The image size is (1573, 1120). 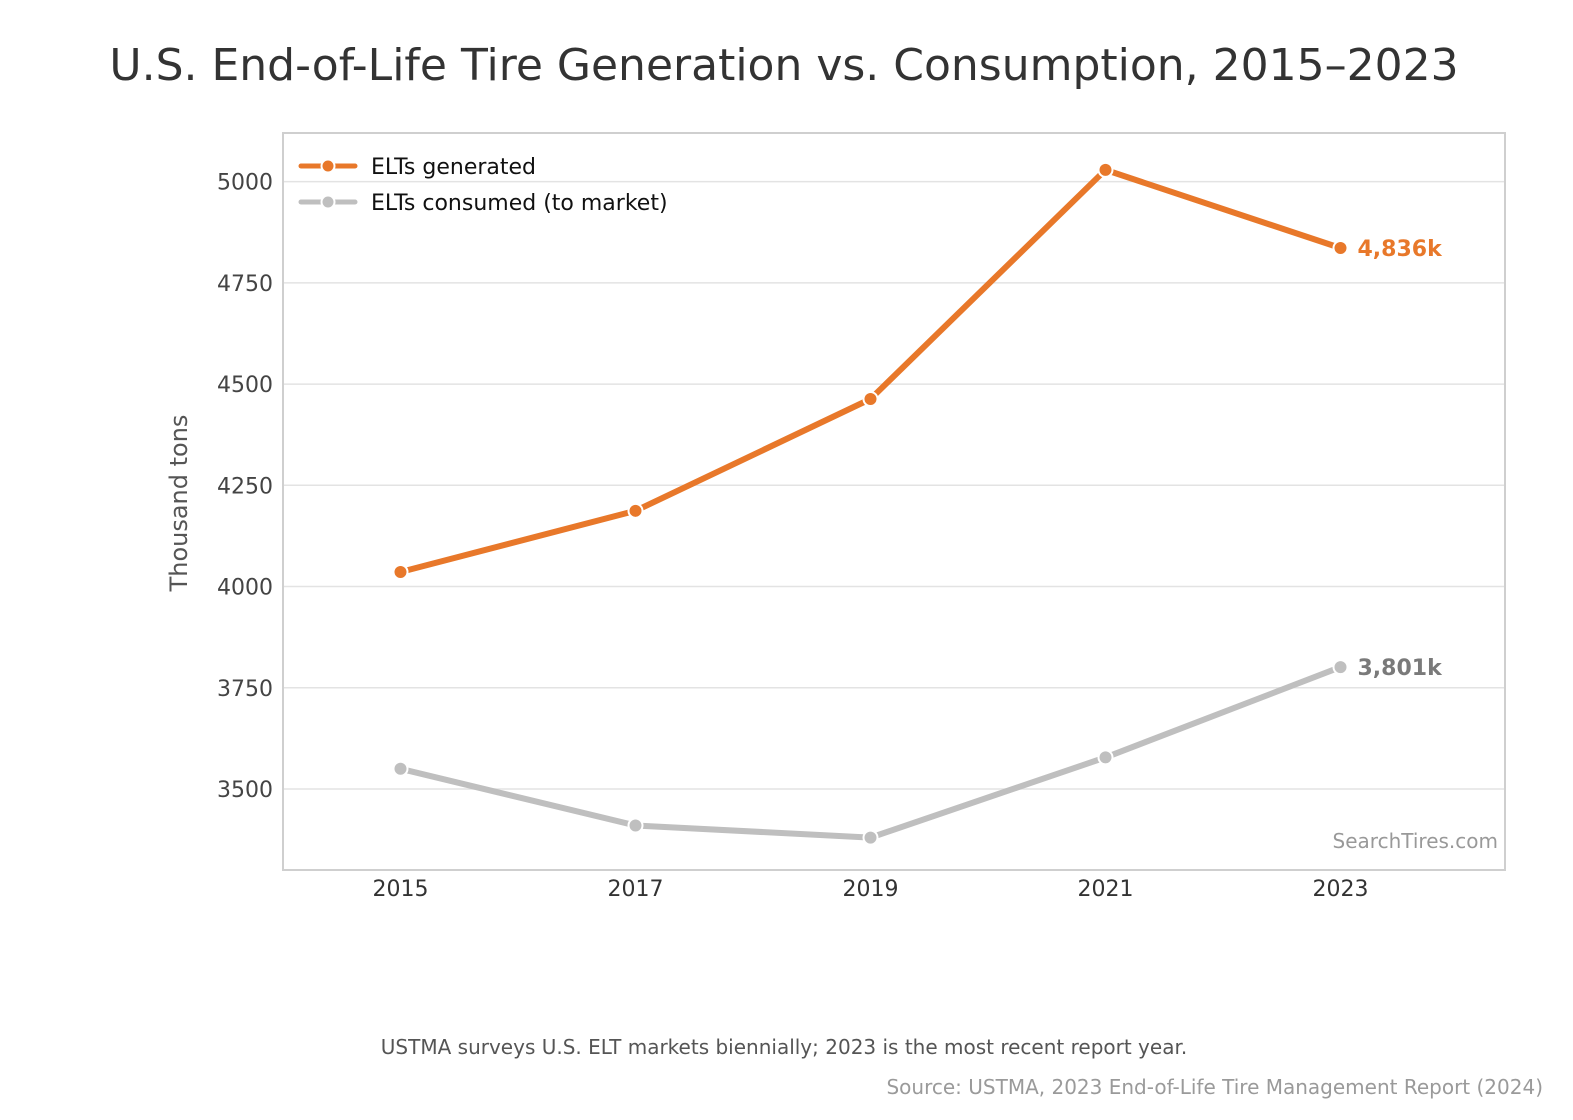 What do you see at coordinates (245, 284) in the screenshot?
I see `y-tick-label-4750: 4750` at bounding box center [245, 284].